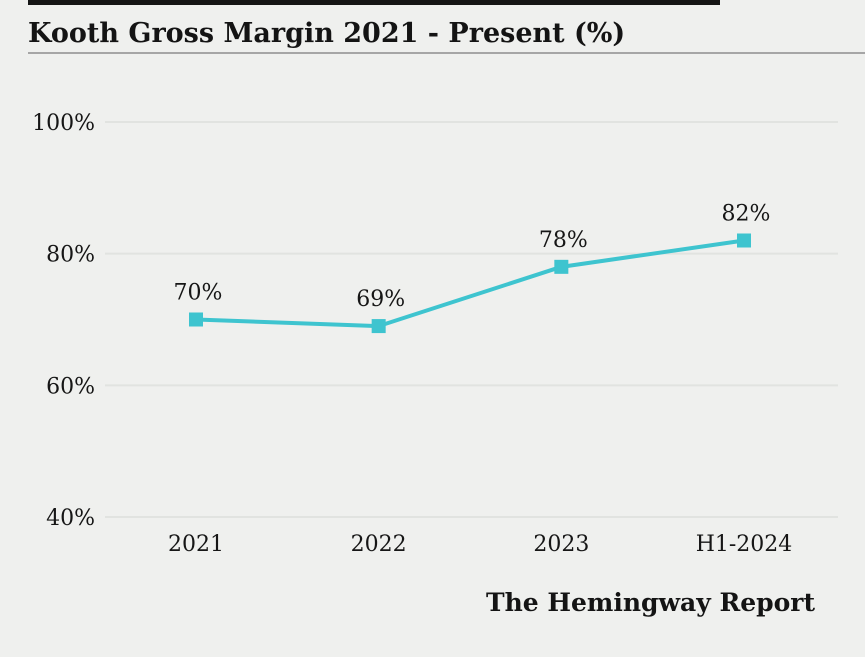 The width and height of the screenshot is (865, 657). Describe the element at coordinates (70, 386) in the screenshot. I see `y-tick-label: 60%` at that location.